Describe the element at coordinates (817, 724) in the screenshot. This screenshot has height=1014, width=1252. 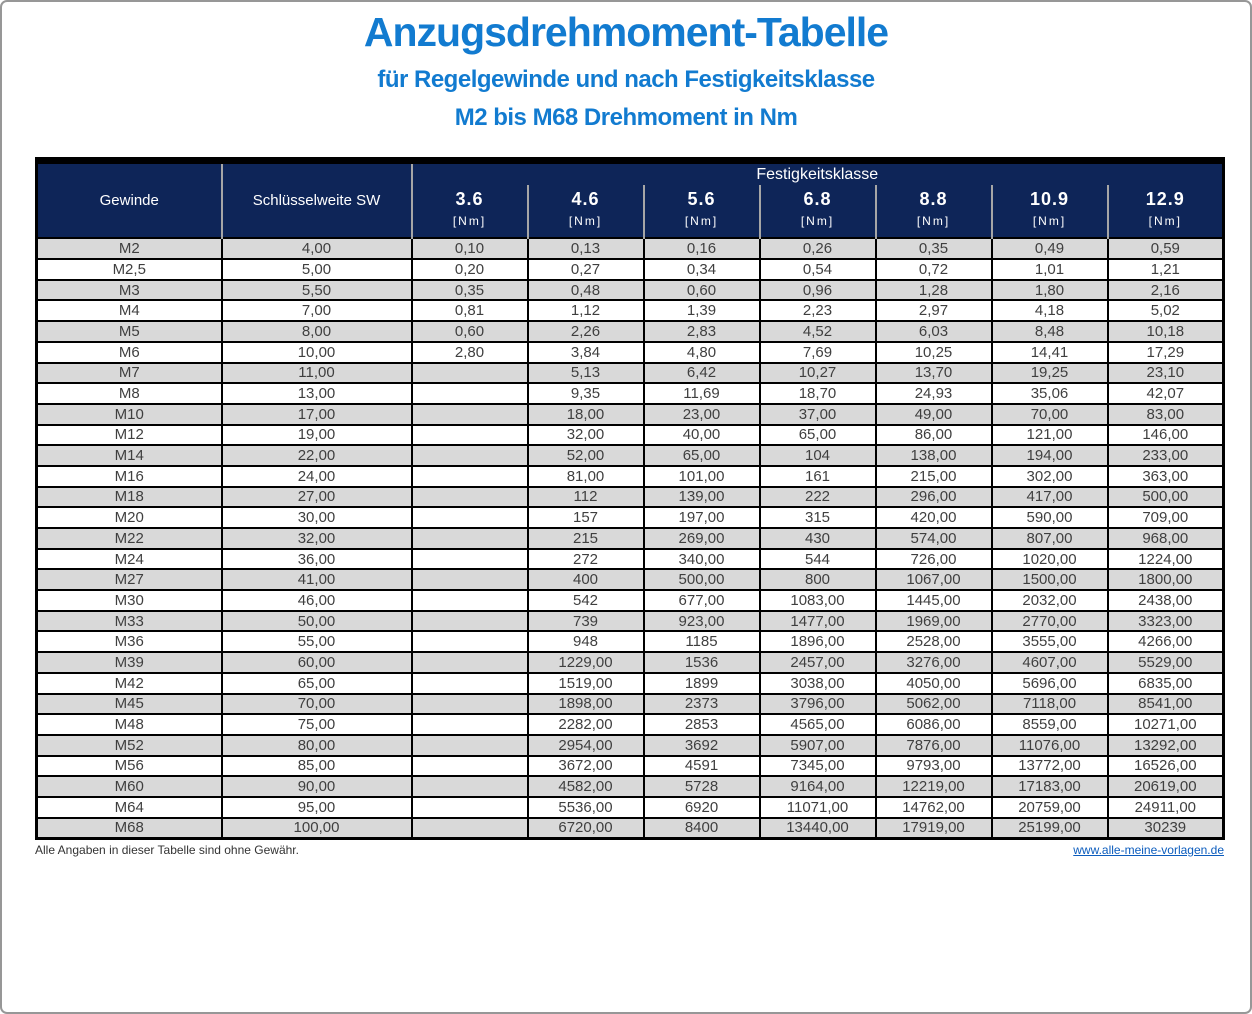
I see `torque-value-cell: 4565,00` at that location.